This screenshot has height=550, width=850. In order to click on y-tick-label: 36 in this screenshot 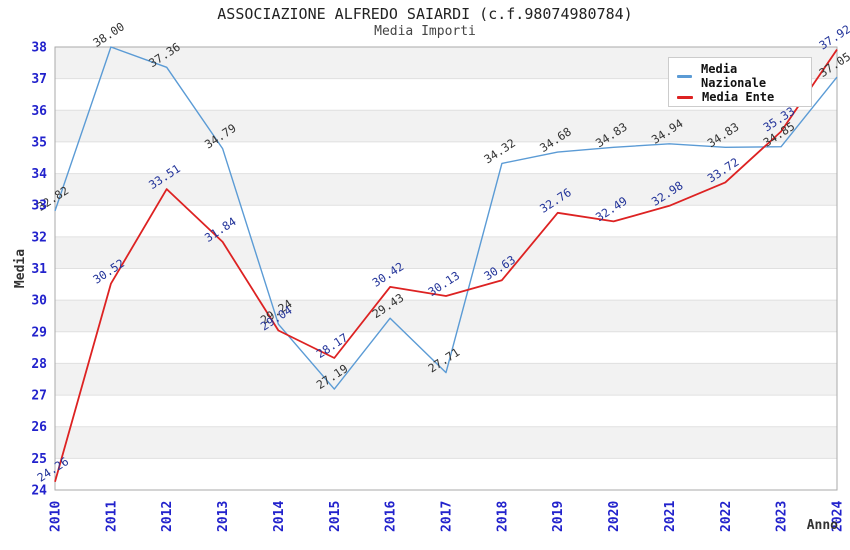, I will do `click(39, 111)`.